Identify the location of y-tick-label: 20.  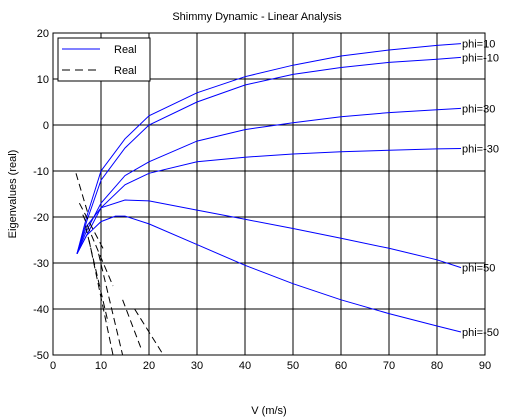
(43, 34).